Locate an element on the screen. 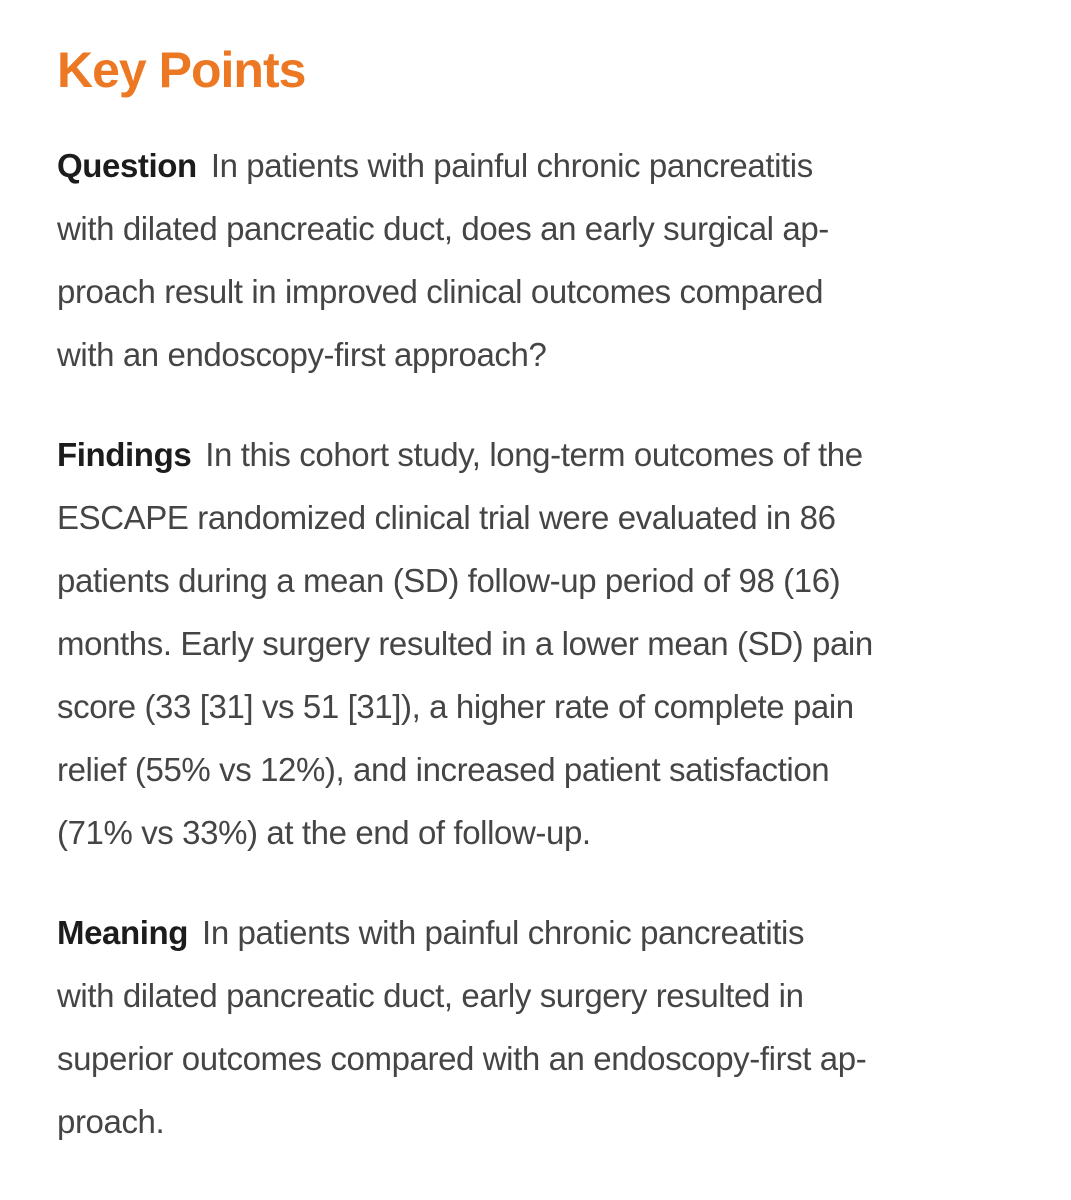  paragraph-line: with an endoscopy-first approach? is located at coordinates (302, 354).